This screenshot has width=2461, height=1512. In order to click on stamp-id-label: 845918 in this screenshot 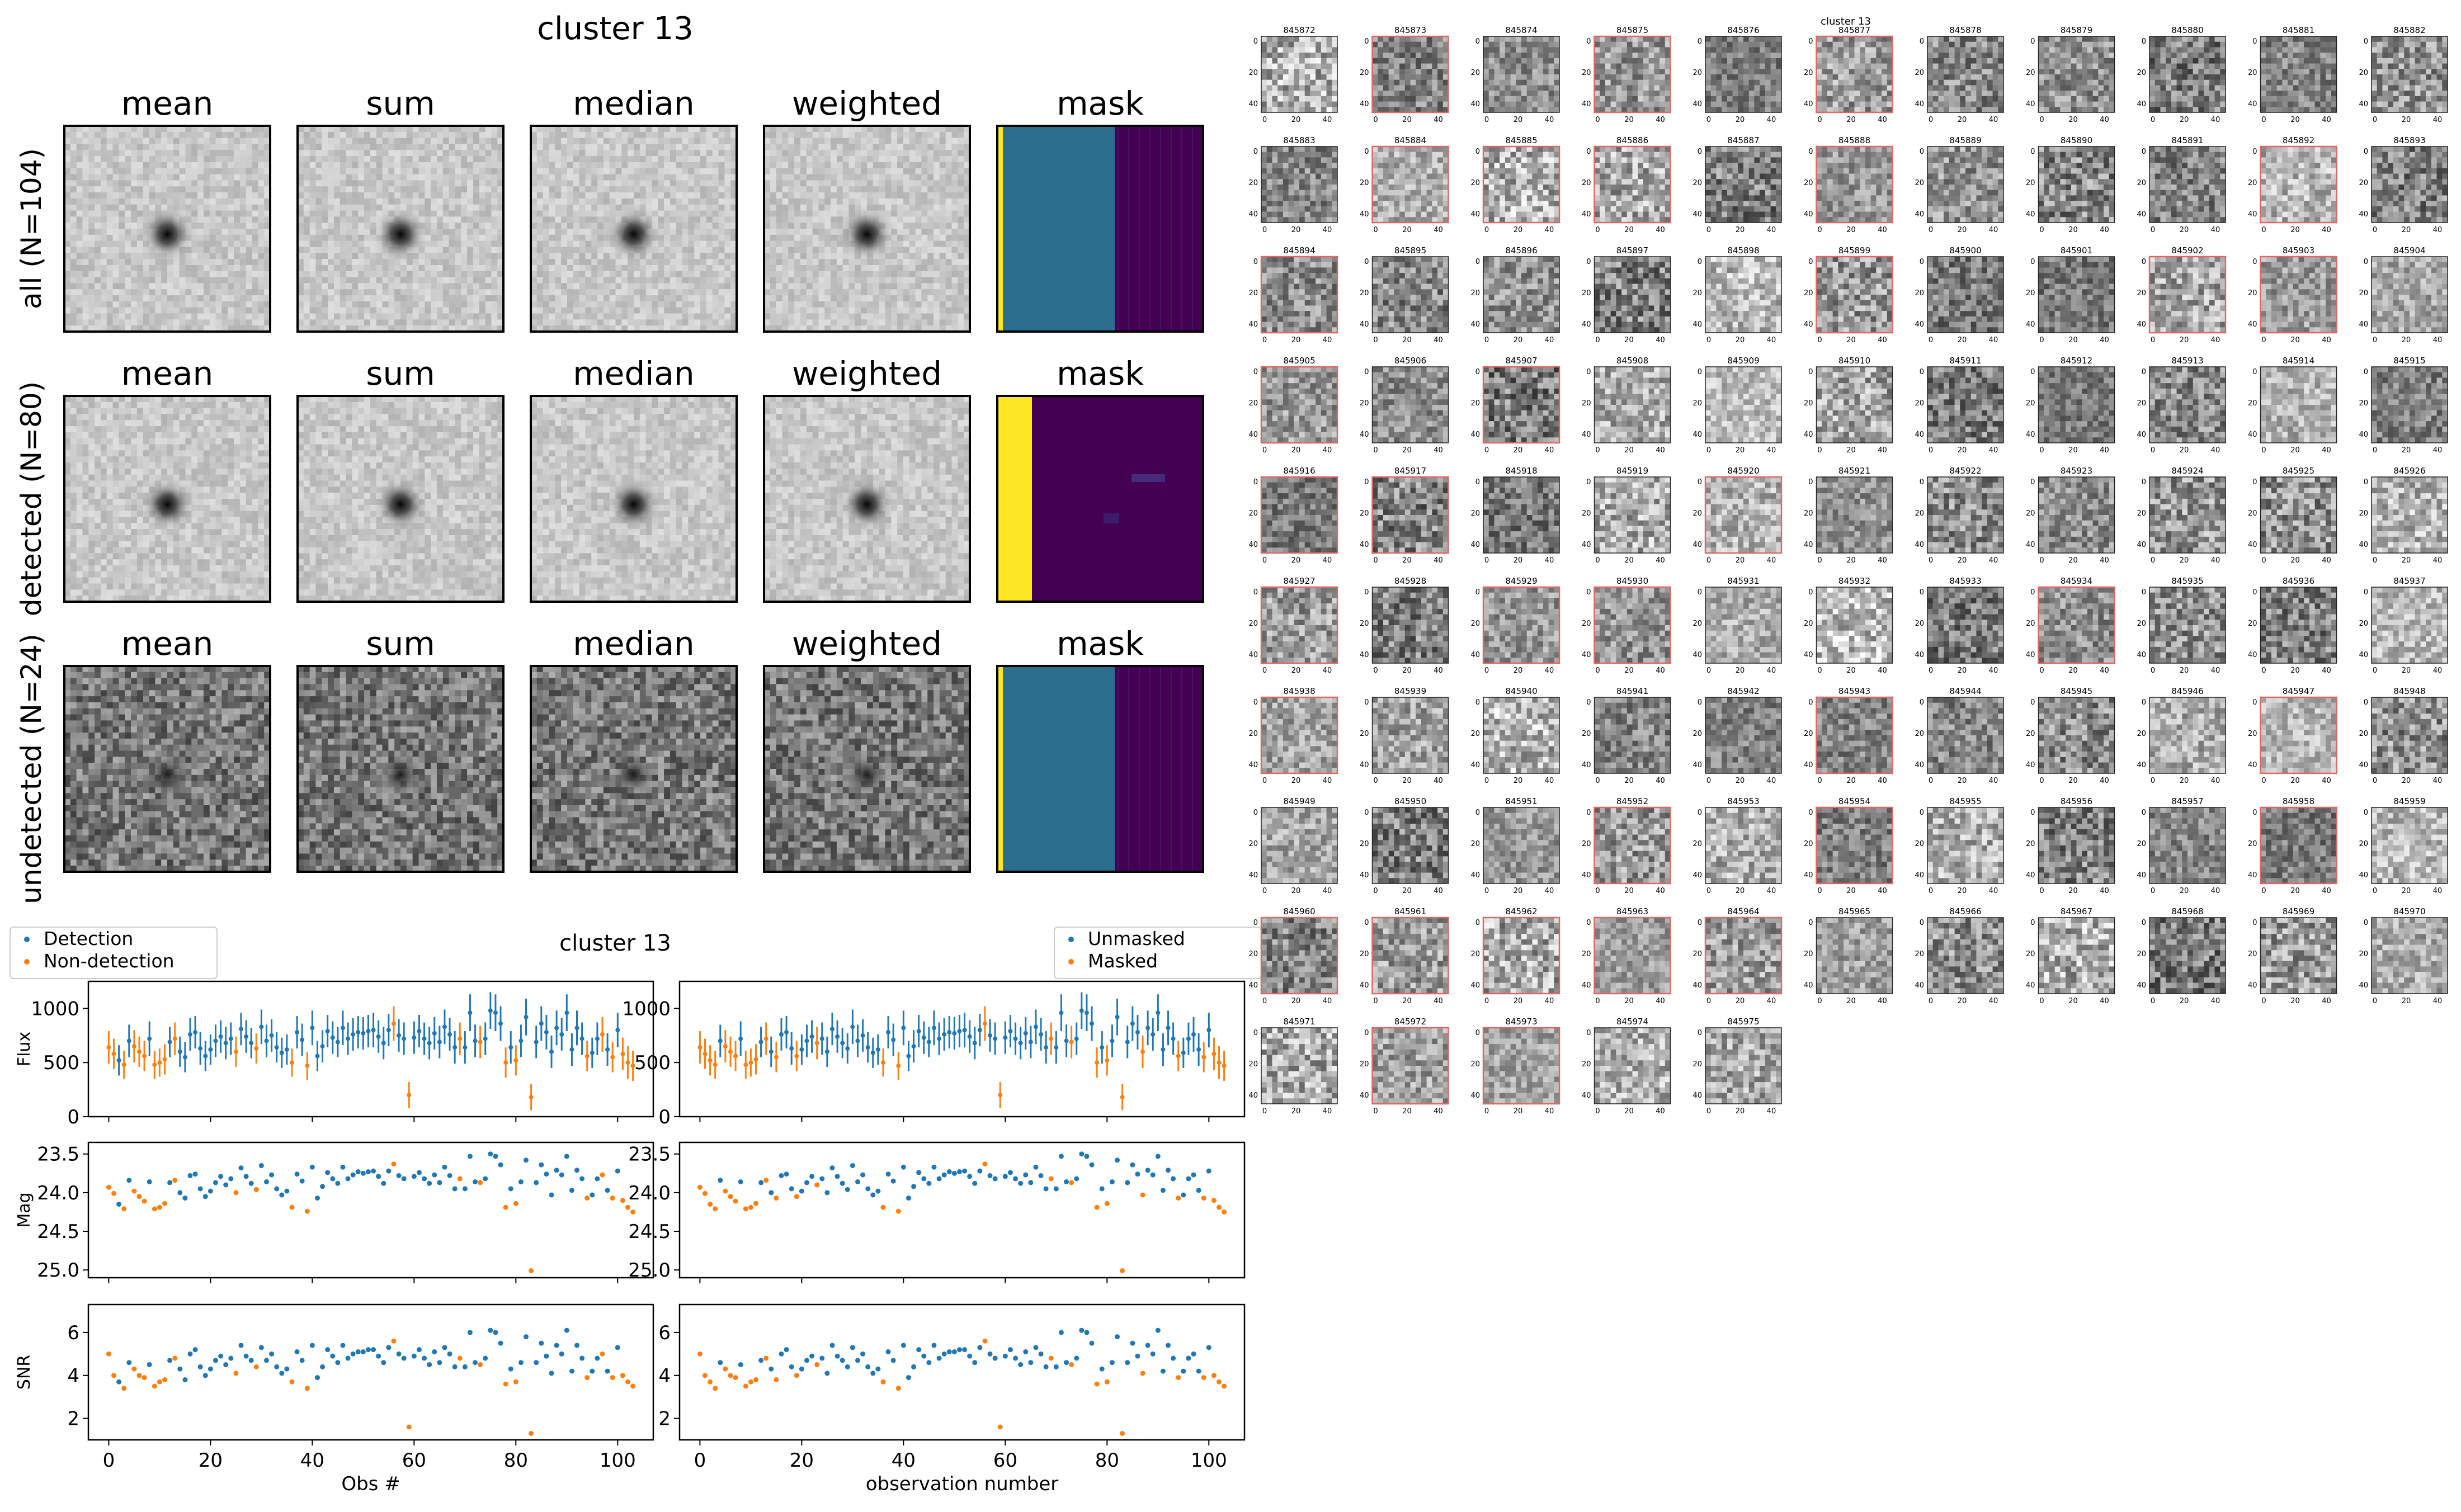, I will do `click(1521, 471)`.